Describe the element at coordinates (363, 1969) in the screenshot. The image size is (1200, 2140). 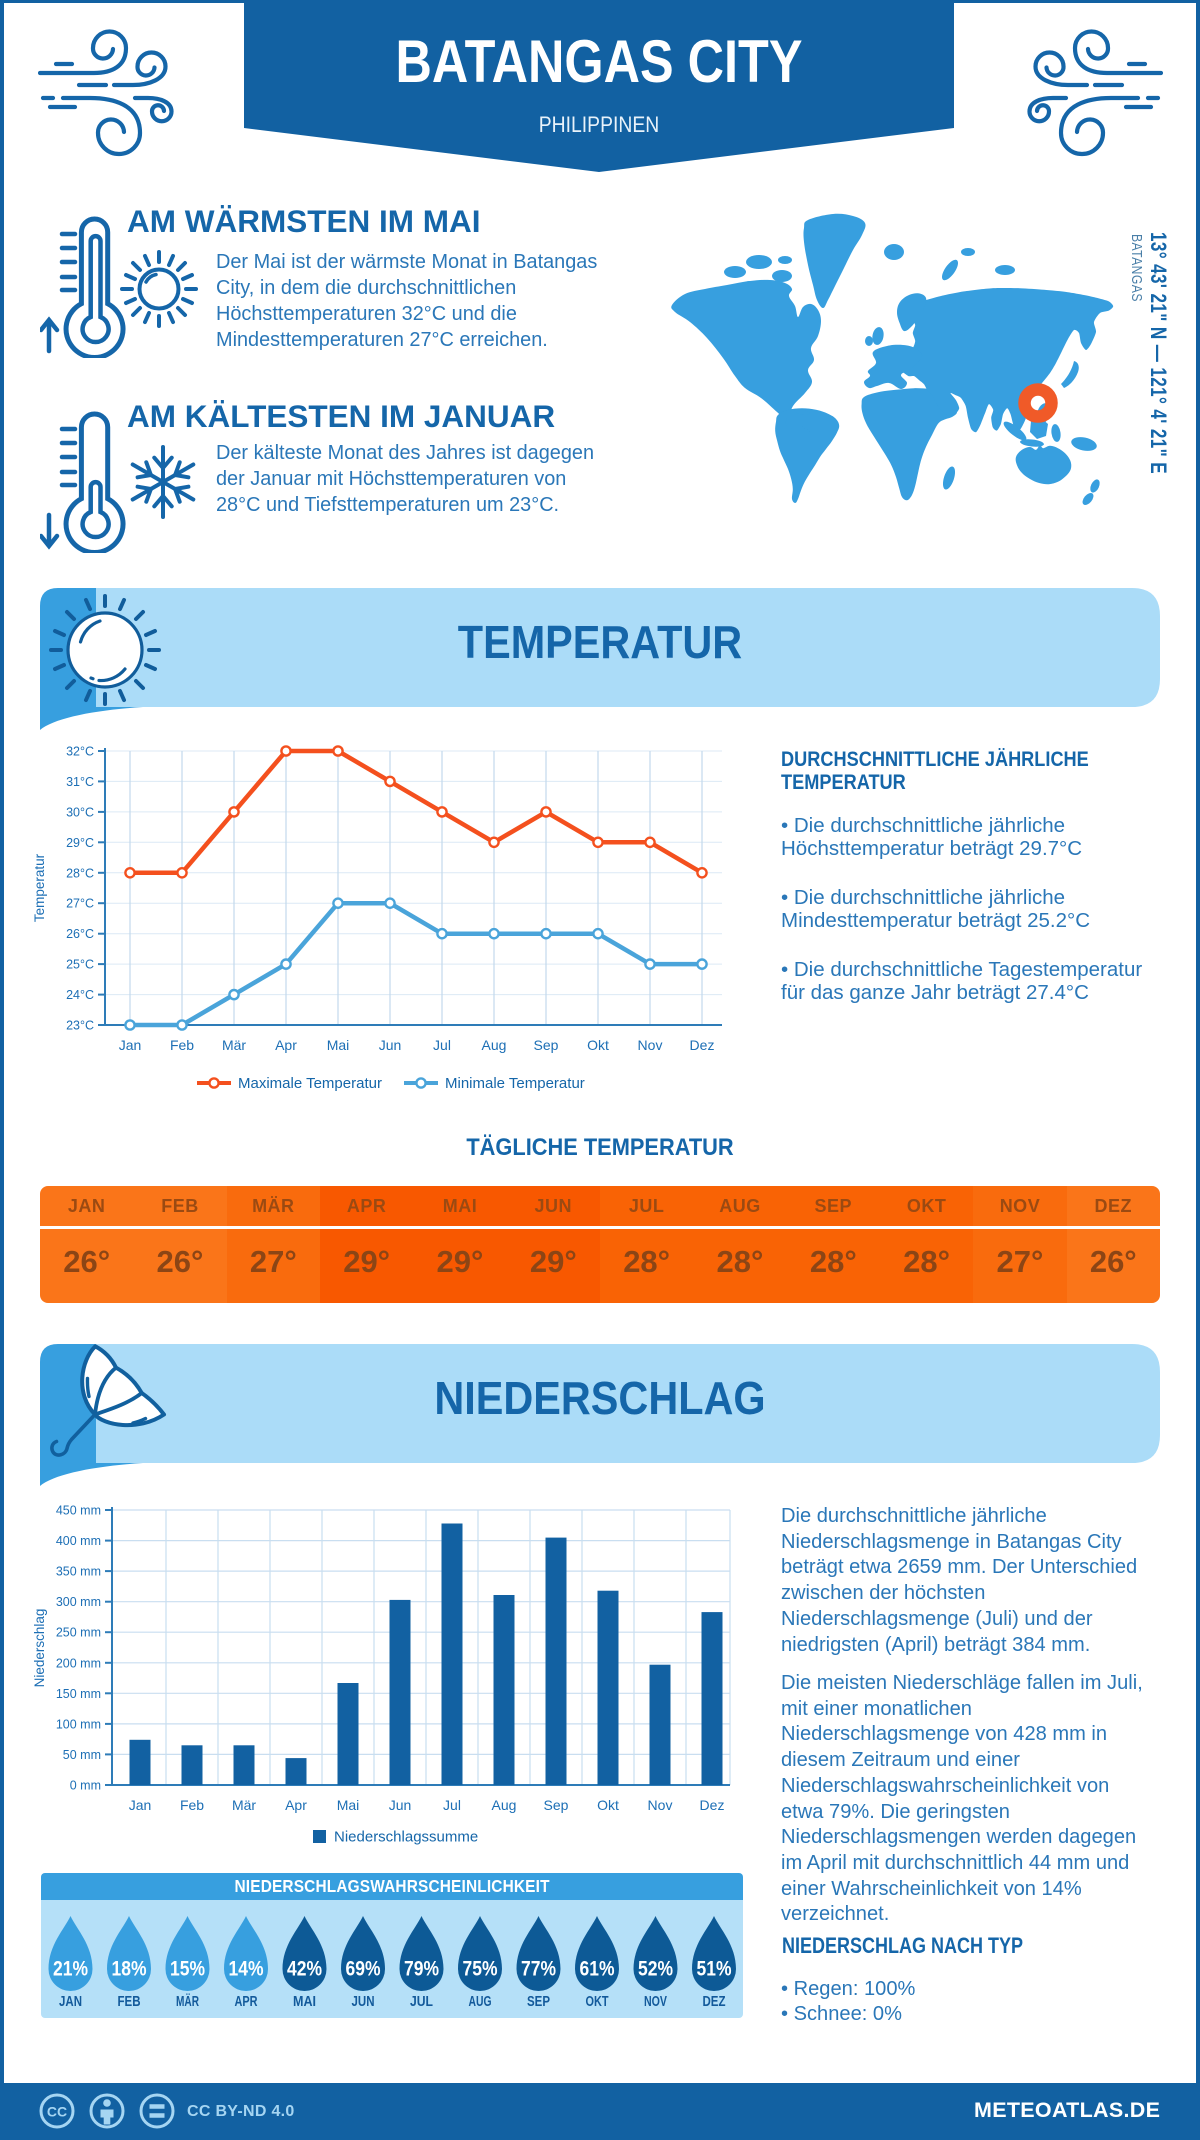
I see `svg-text: 69%` at that location.